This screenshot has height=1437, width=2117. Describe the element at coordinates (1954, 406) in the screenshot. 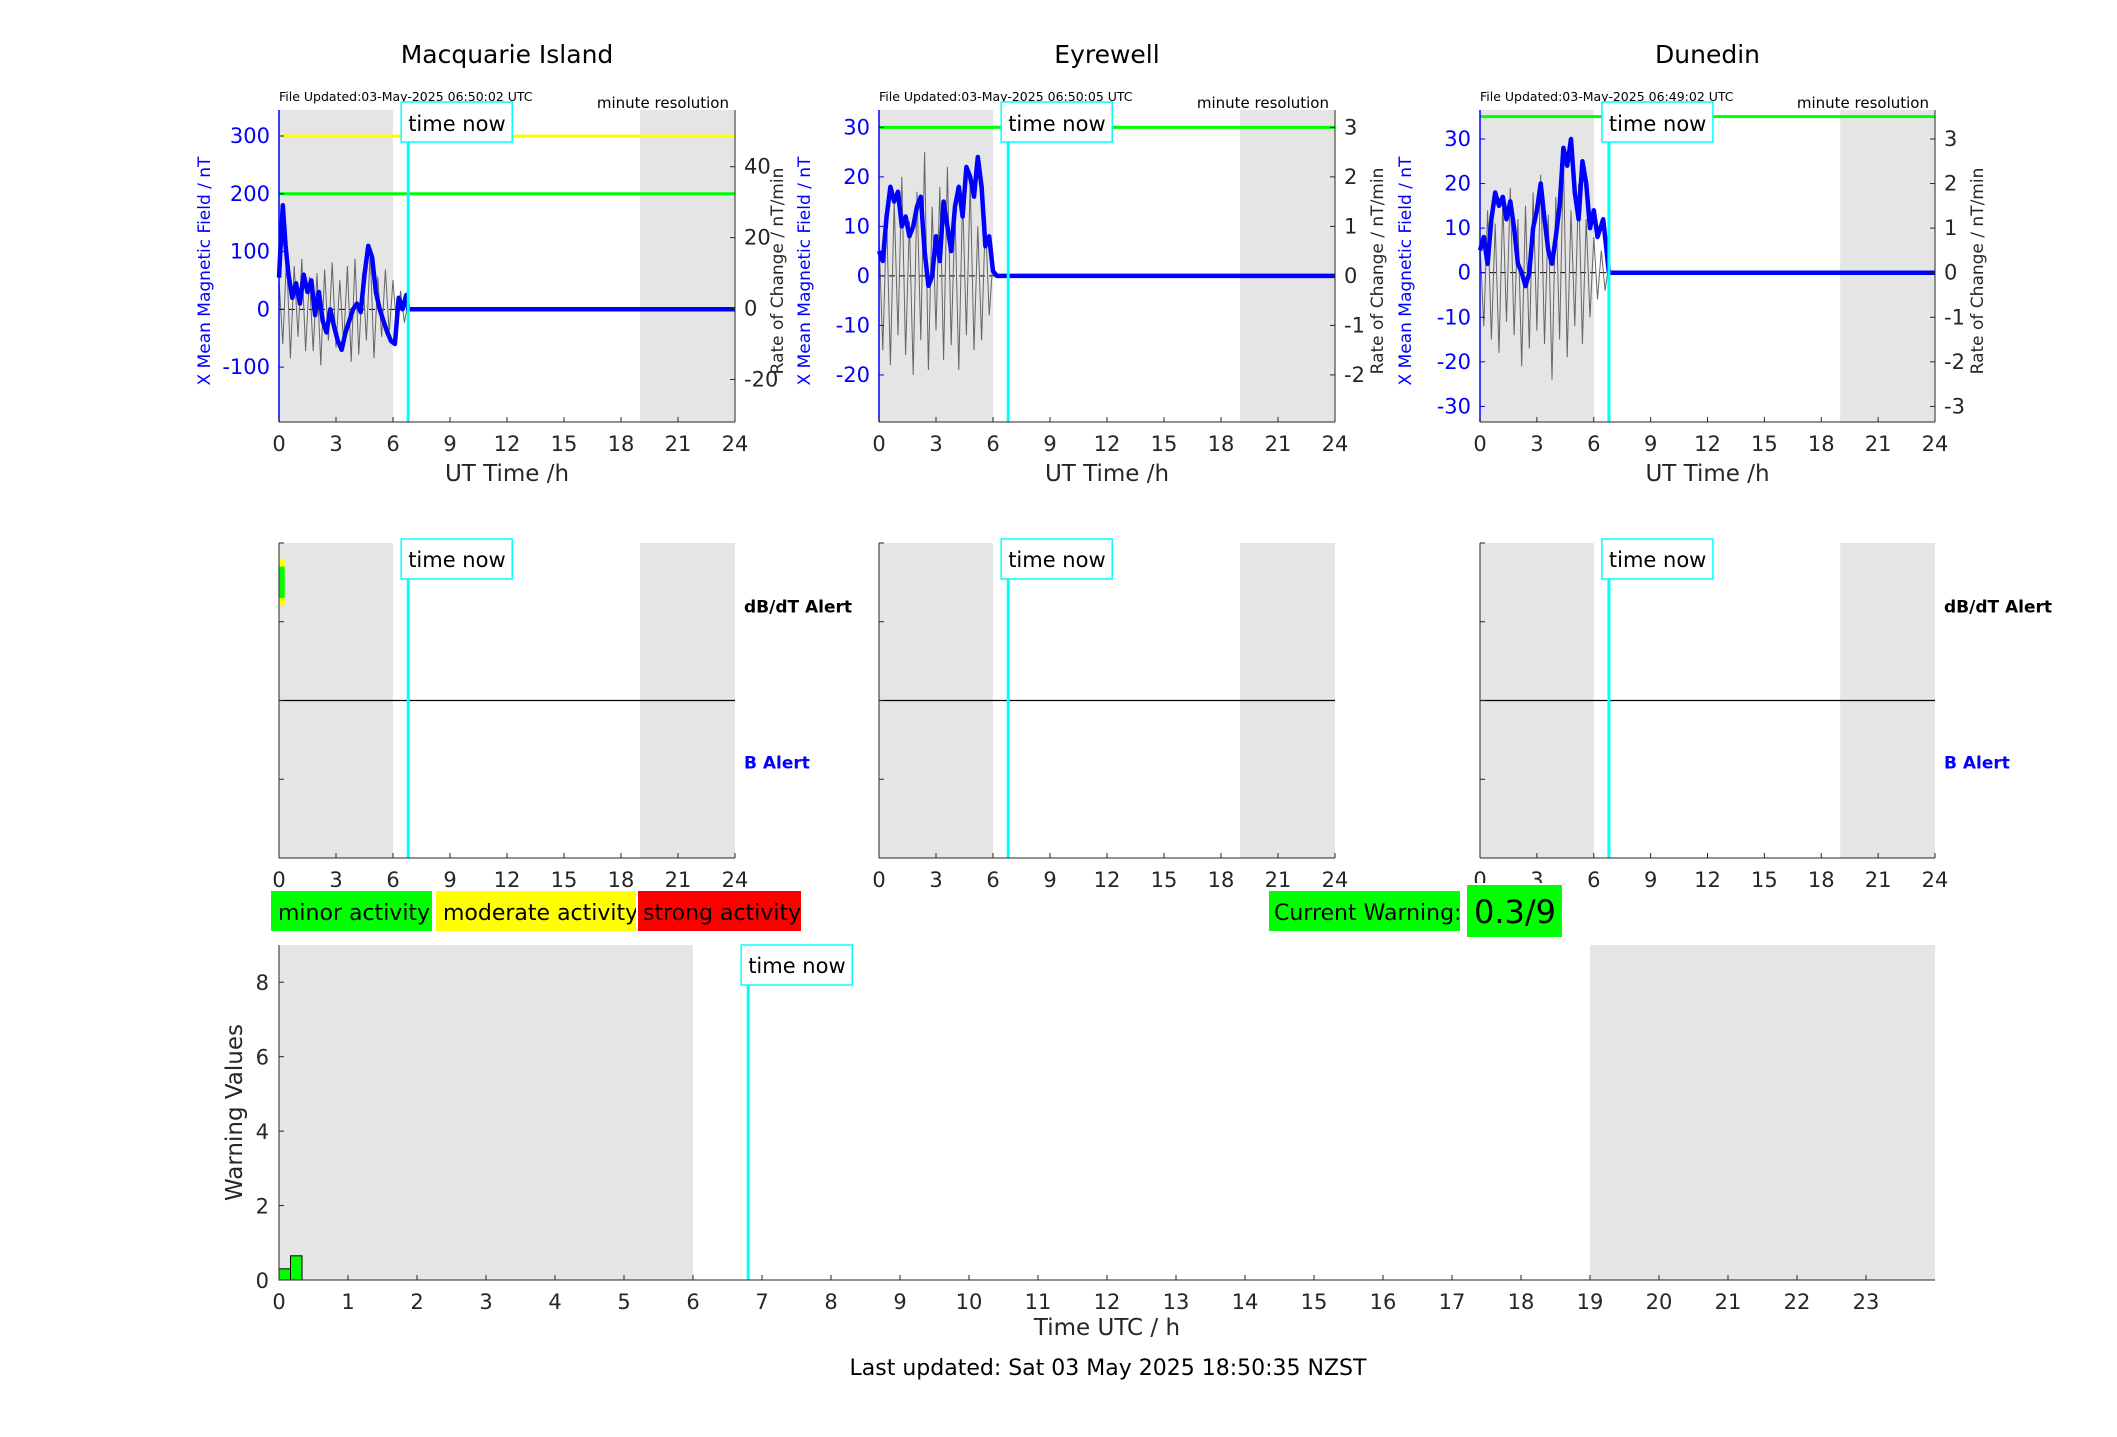

I see `y-tick-label-right: -3` at that location.